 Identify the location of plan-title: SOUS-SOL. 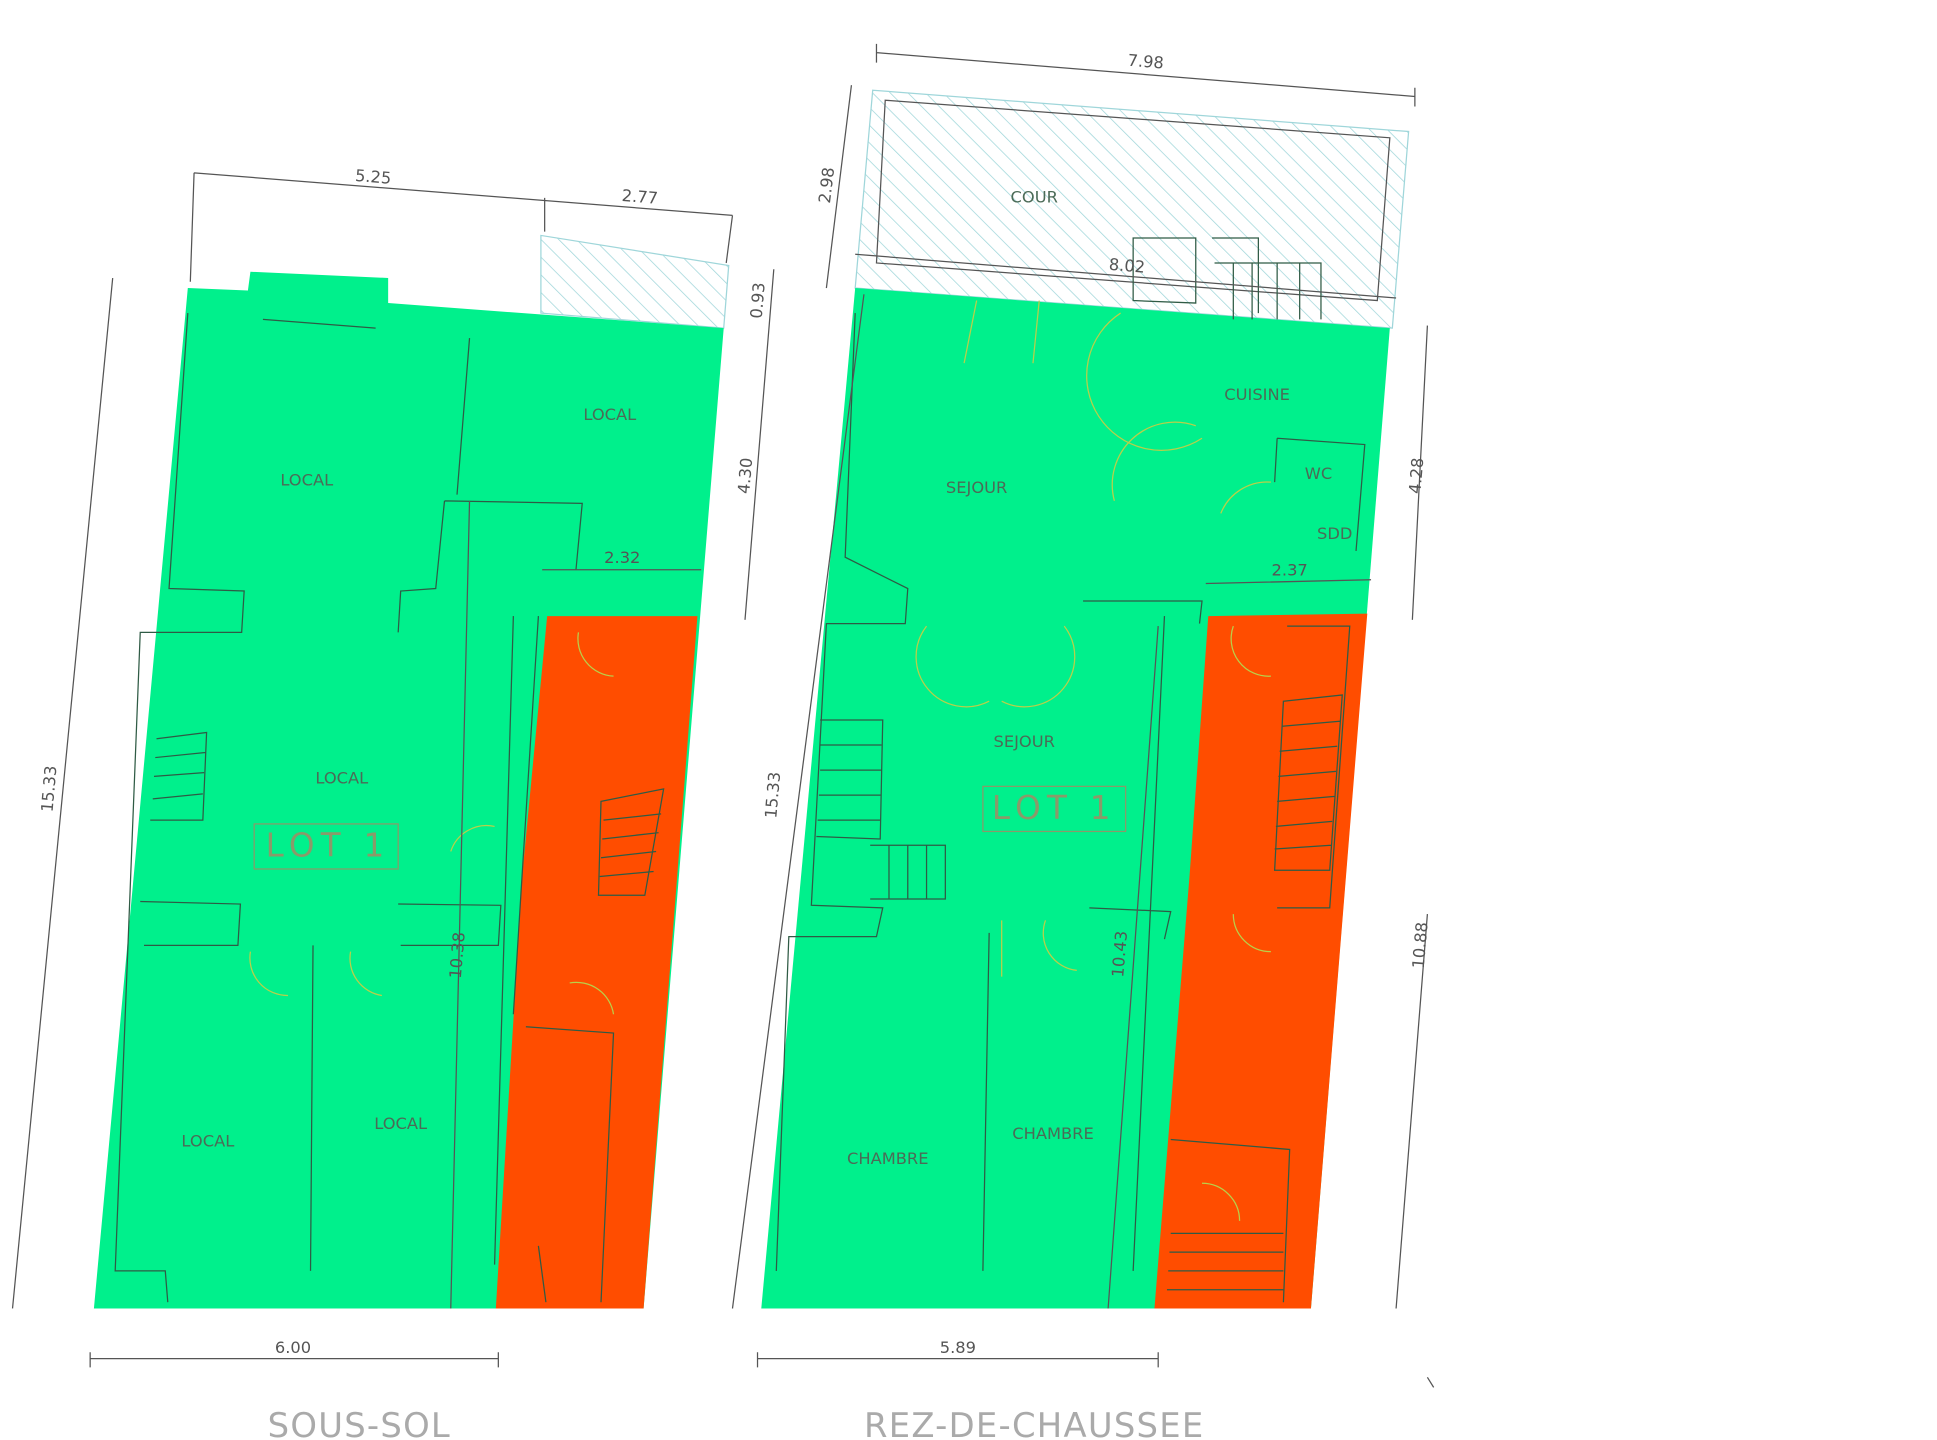
(359, 1423).